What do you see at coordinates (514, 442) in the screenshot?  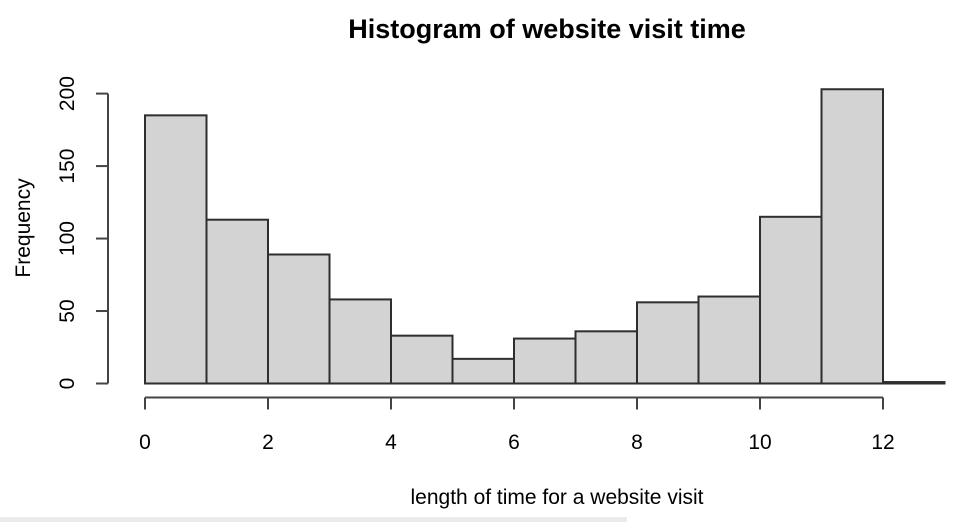 I see `x-tick-label: 6` at bounding box center [514, 442].